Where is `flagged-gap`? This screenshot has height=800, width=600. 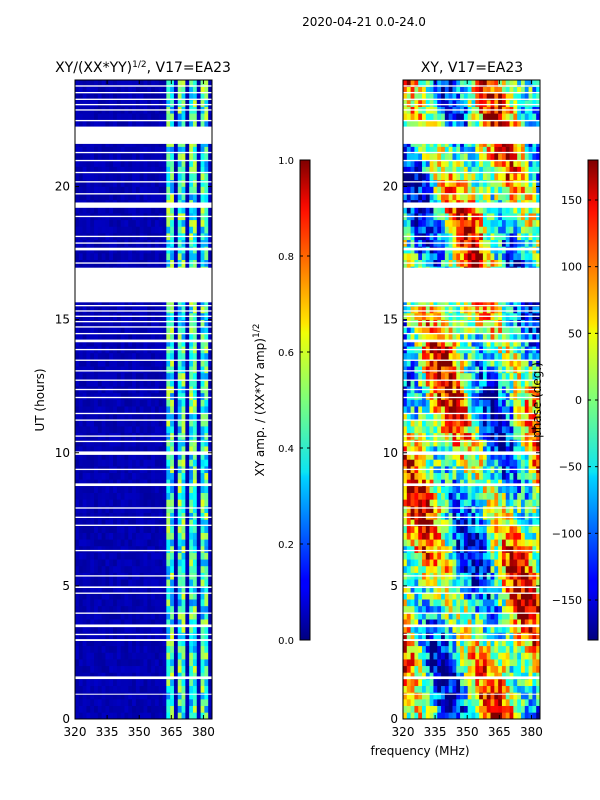 flagged-gap is located at coordinates (143, 152).